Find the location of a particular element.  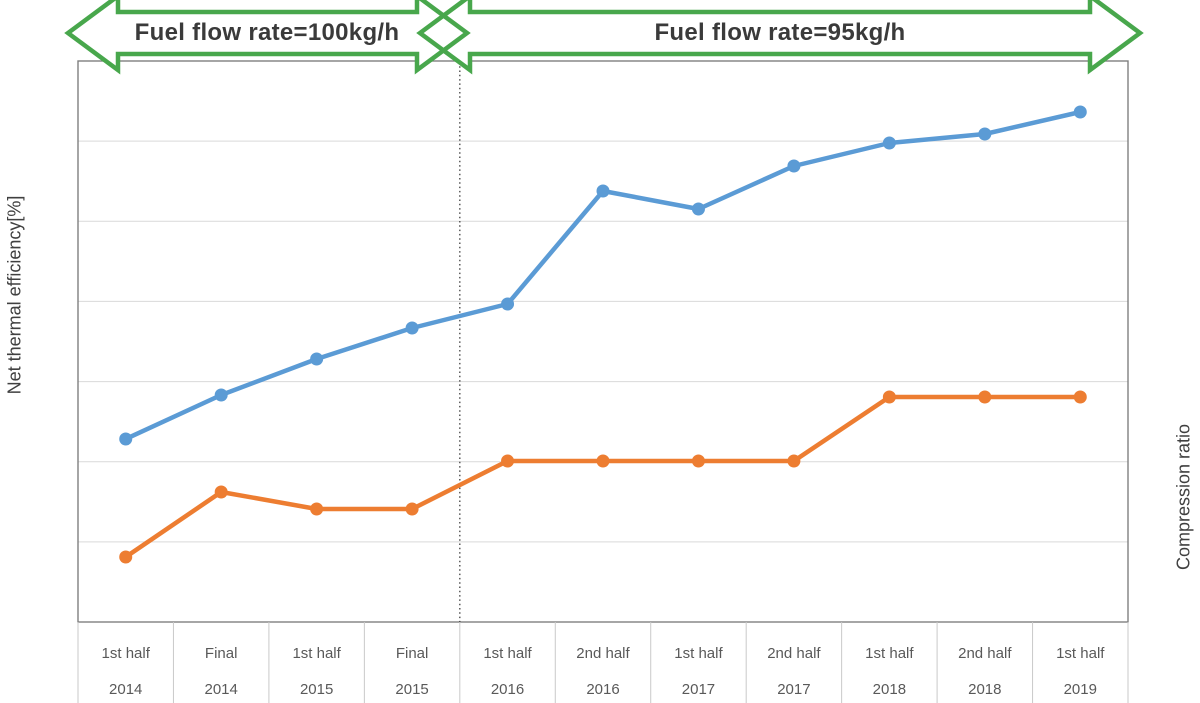

left-axis-title: Net thermal efficiency[%] is located at coordinates (14, 295).